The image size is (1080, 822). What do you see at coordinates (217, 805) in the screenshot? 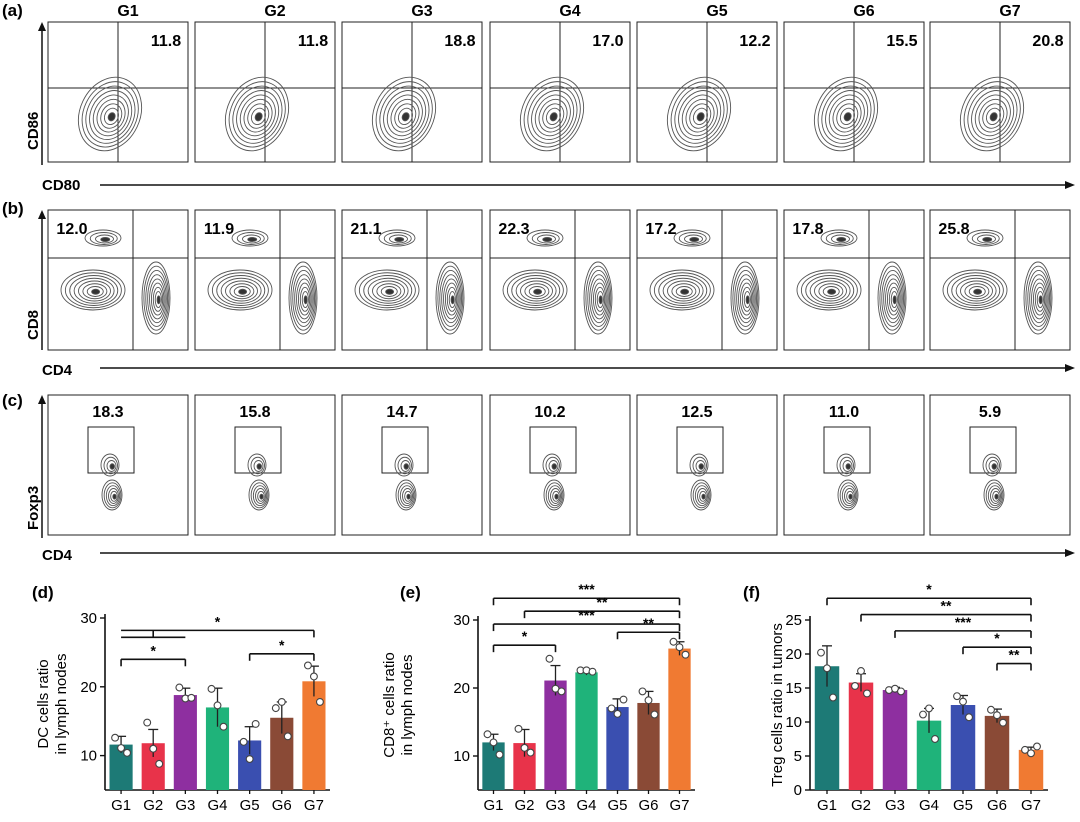
I see `xtick-G4: G4` at bounding box center [217, 805].